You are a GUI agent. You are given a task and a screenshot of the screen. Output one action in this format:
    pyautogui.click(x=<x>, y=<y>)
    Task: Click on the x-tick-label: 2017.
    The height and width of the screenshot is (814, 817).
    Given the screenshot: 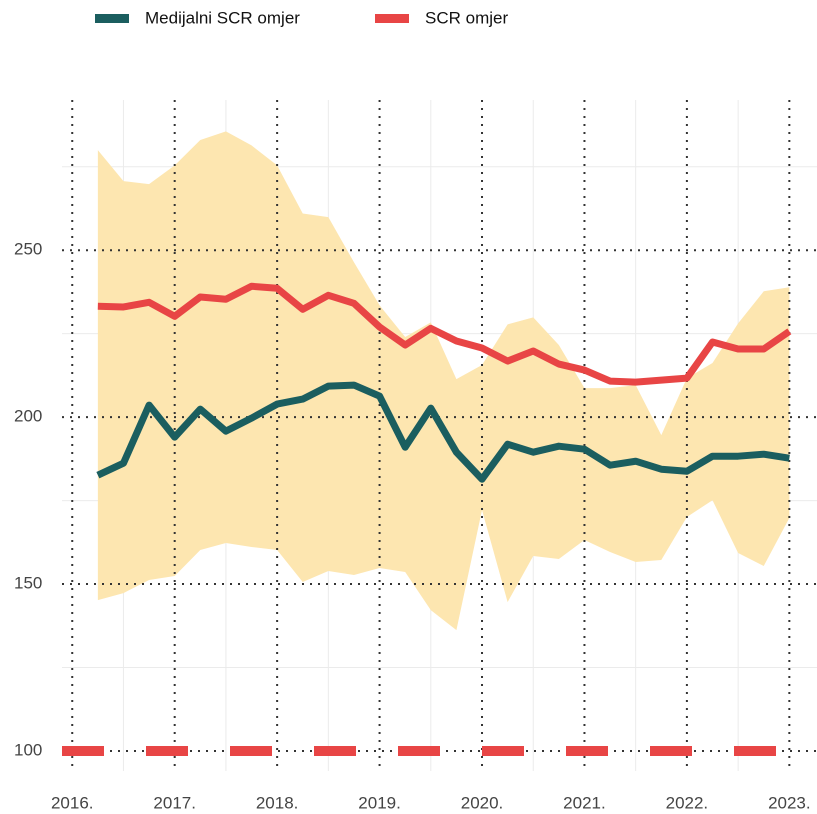 What is the action you would take?
    pyautogui.click(x=174, y=802)
    